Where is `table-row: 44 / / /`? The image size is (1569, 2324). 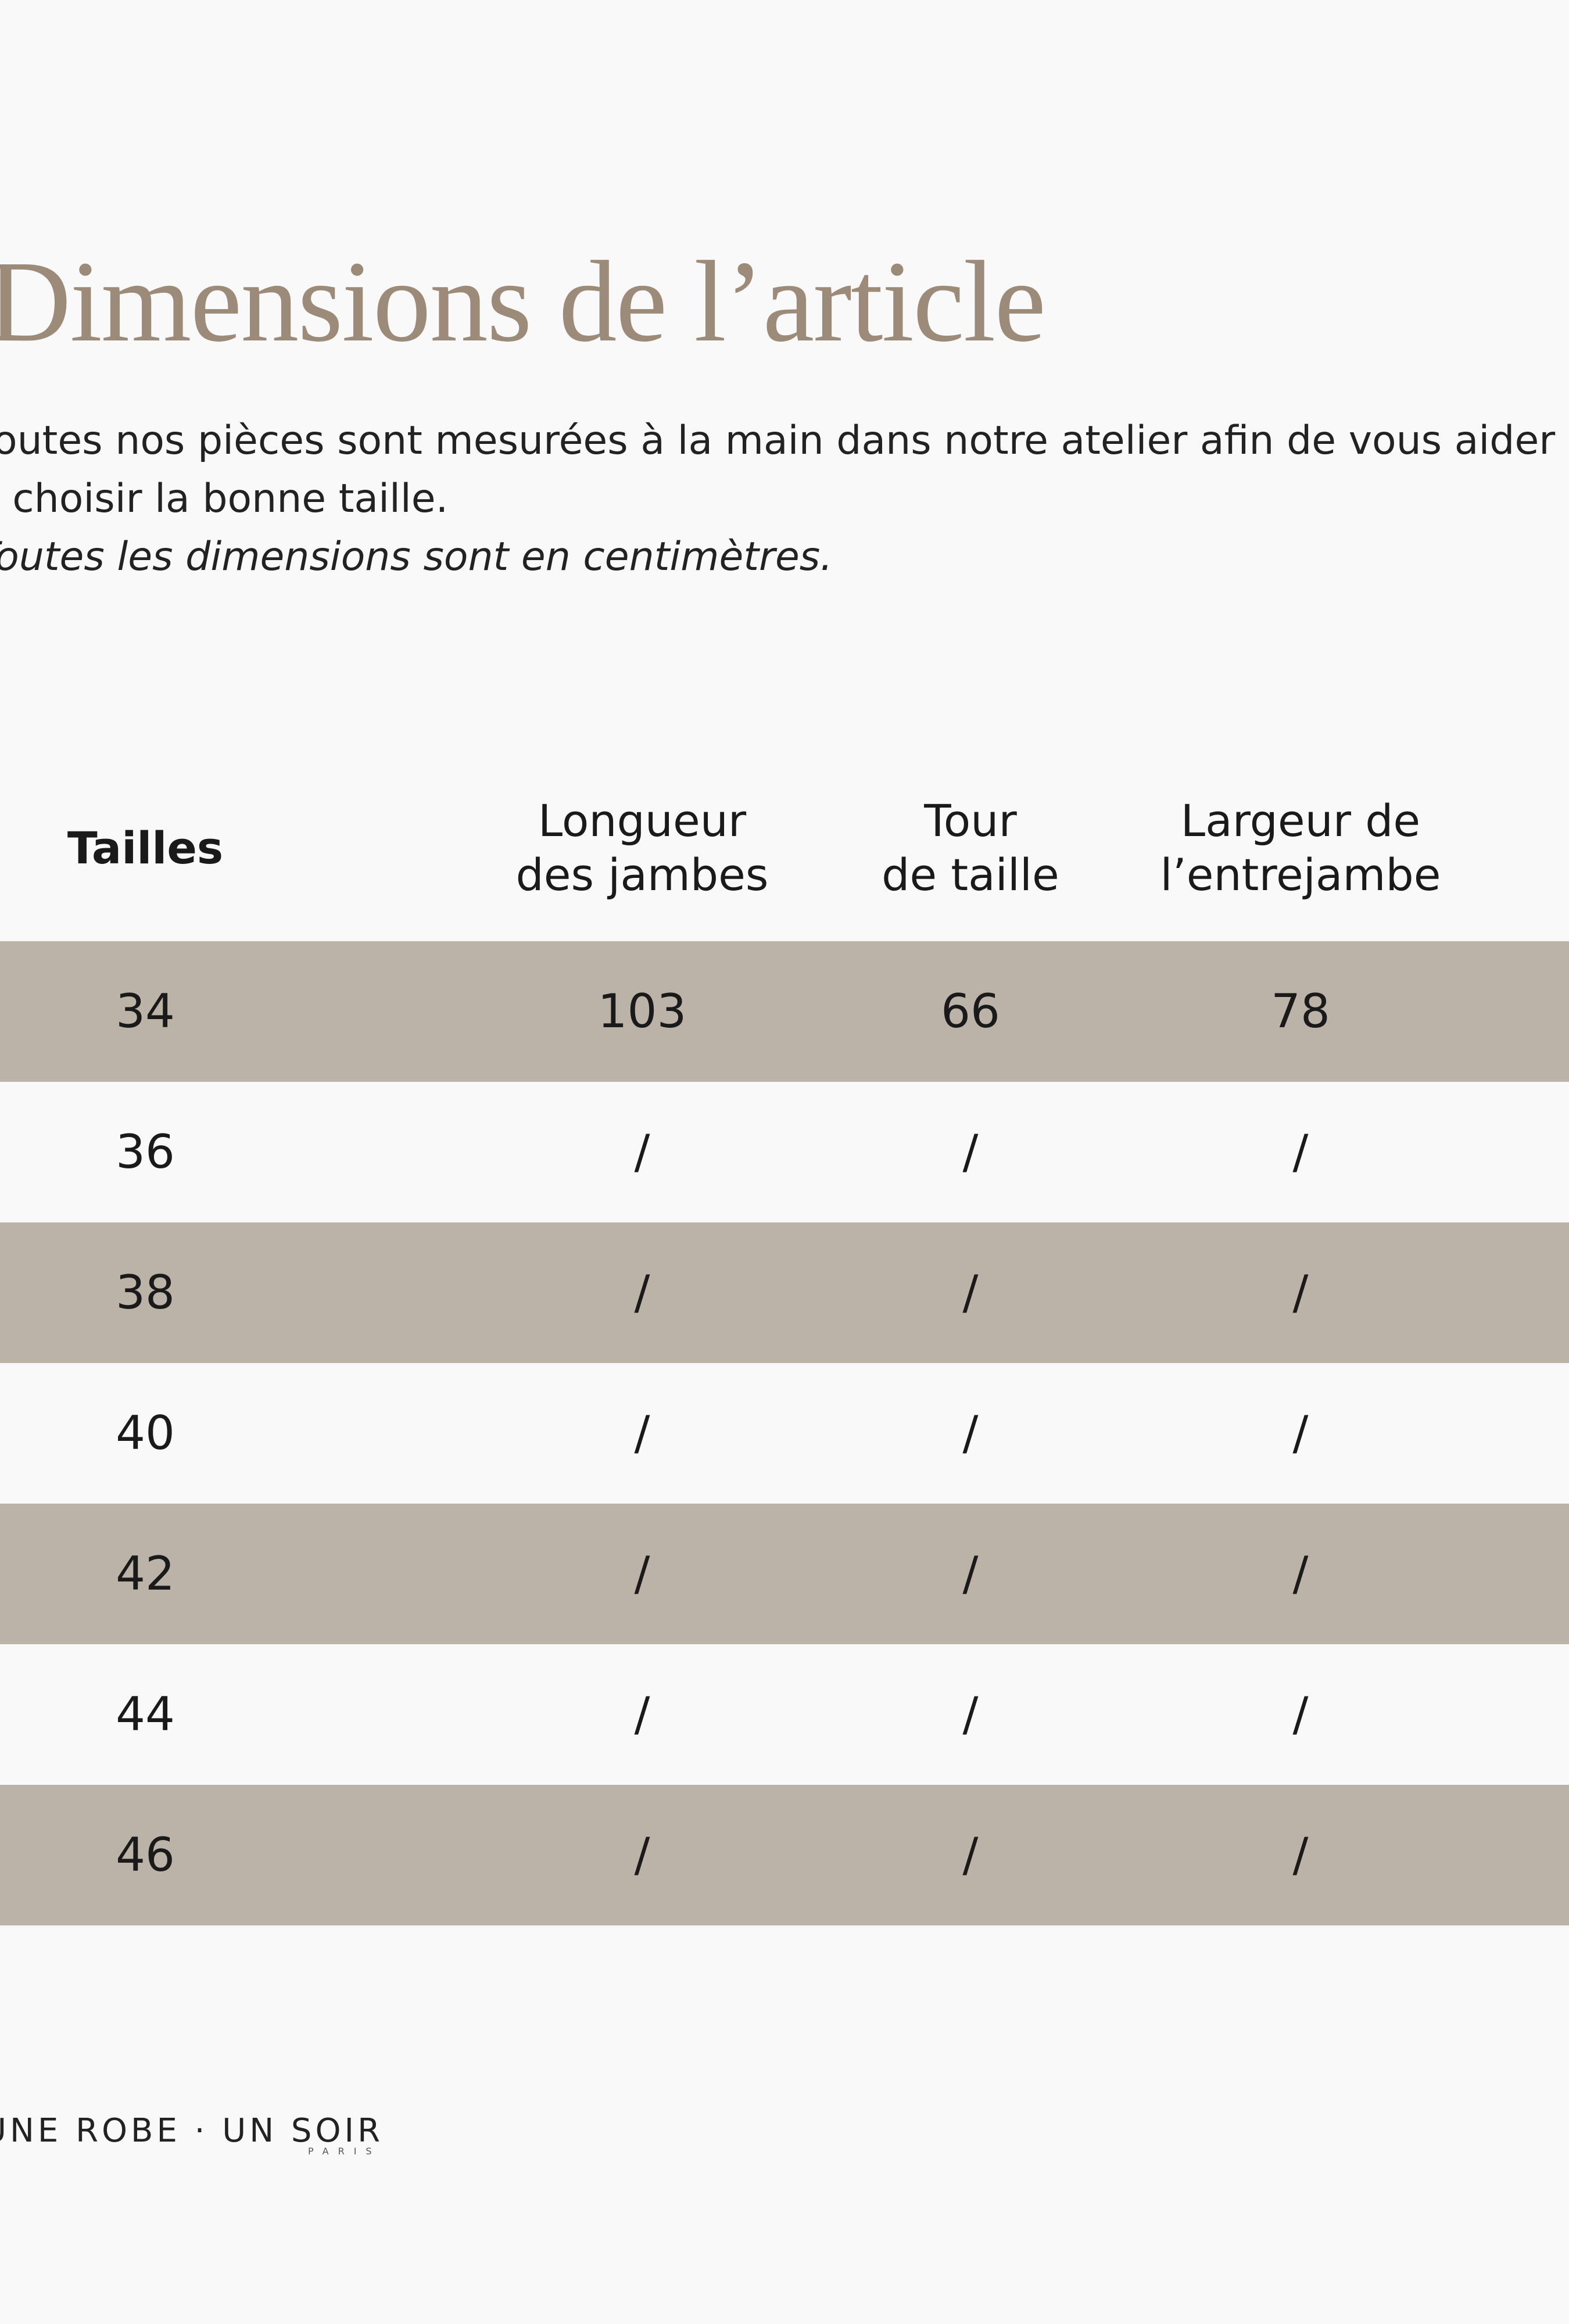 table-row: 44 / / / is located at coordinates (784, 1714).